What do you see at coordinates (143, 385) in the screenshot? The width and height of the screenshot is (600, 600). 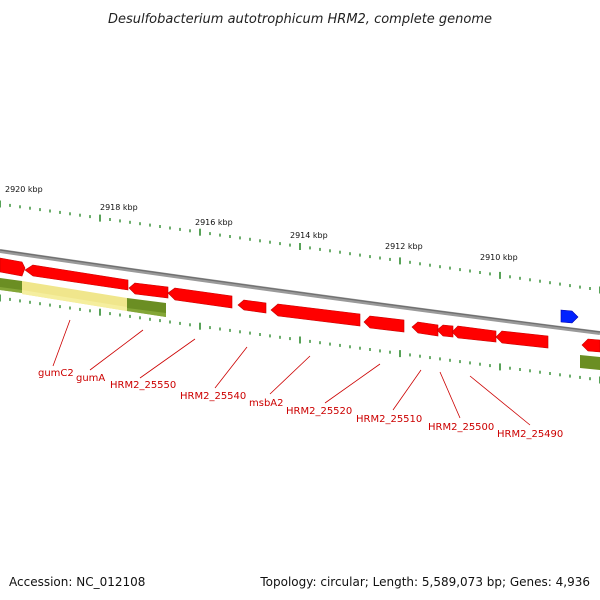 I see `gene-label-HRM2_25550: HRM2_25550` at bounding box center [143, 385].